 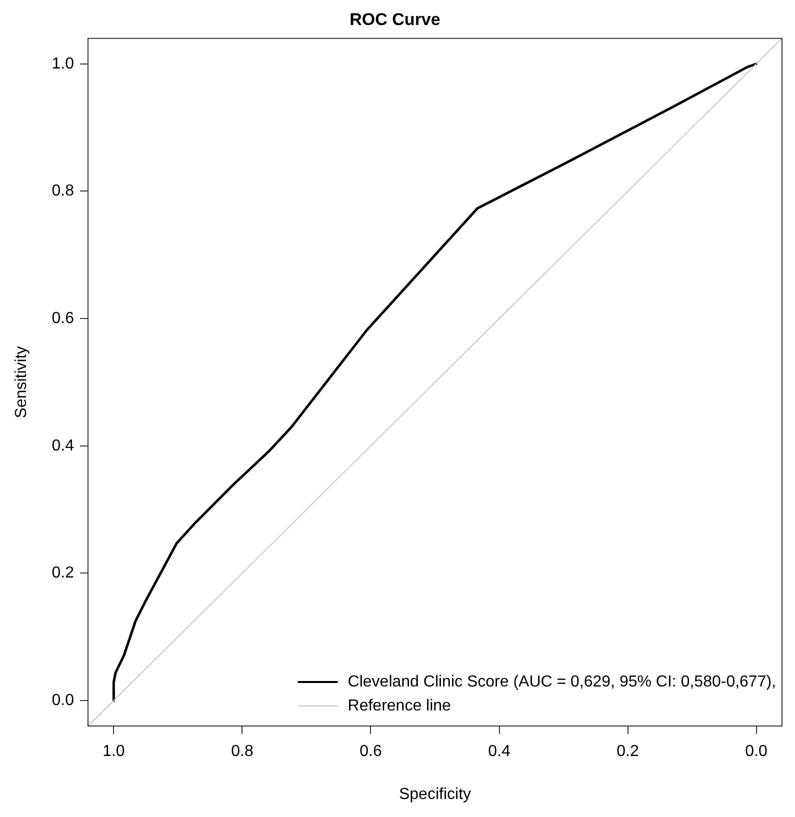 I want to click on y-tick-label: 0.4, so click(x=63, y=445).